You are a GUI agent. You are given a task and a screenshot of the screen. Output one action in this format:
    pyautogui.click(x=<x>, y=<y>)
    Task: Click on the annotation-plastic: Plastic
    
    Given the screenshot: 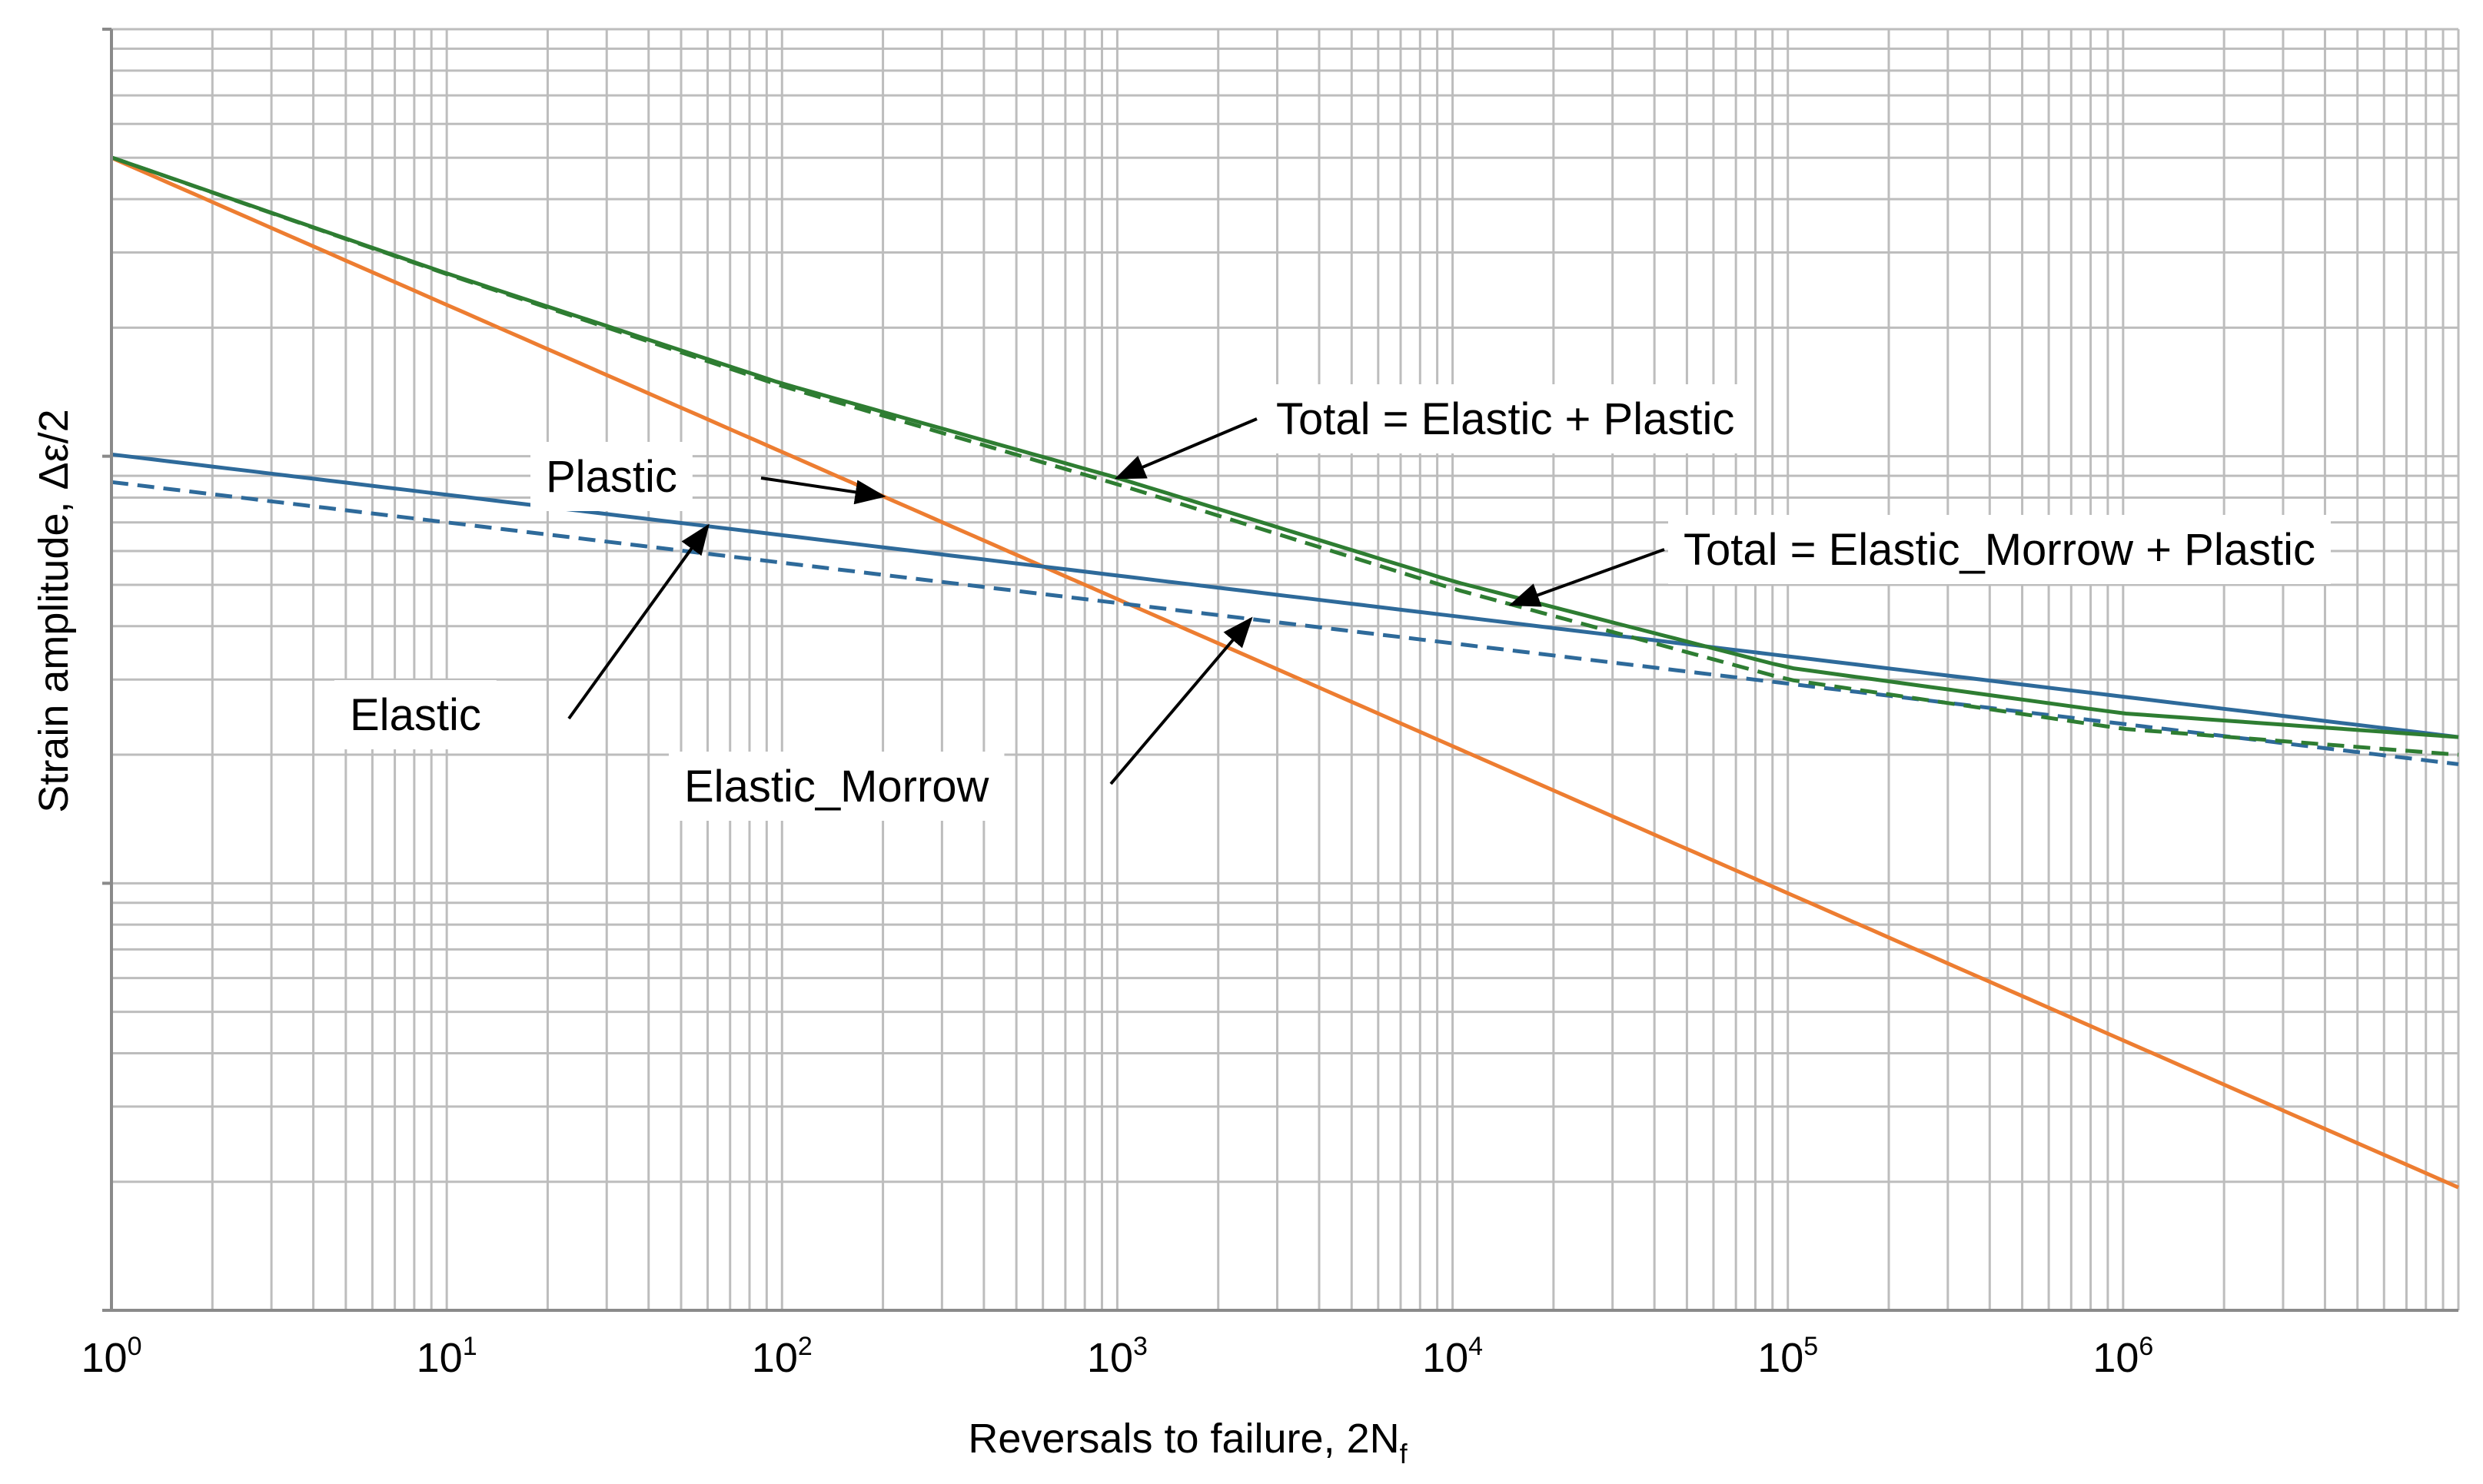 What is the action you would take?
    pyautogui.click(x=708, y=476)
    